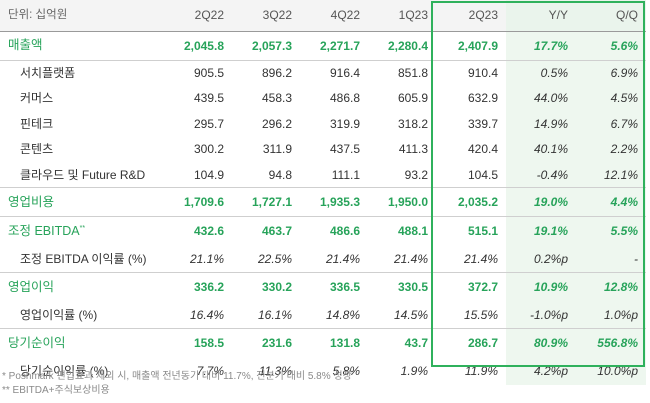  Describe the element at coordinates (208, 98) in the screenshot. I see `cell: 439.5` at that location.